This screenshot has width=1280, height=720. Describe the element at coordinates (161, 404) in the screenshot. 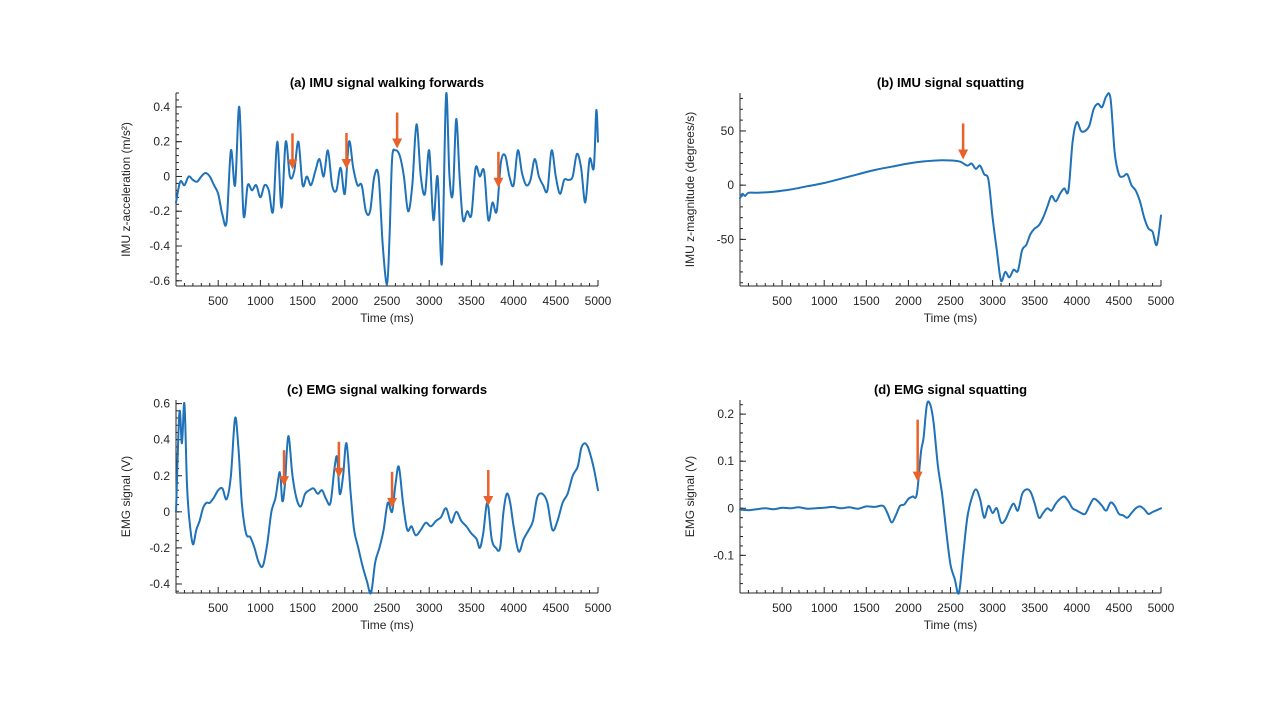

I see `y-tick-label: 0.6` at that location.